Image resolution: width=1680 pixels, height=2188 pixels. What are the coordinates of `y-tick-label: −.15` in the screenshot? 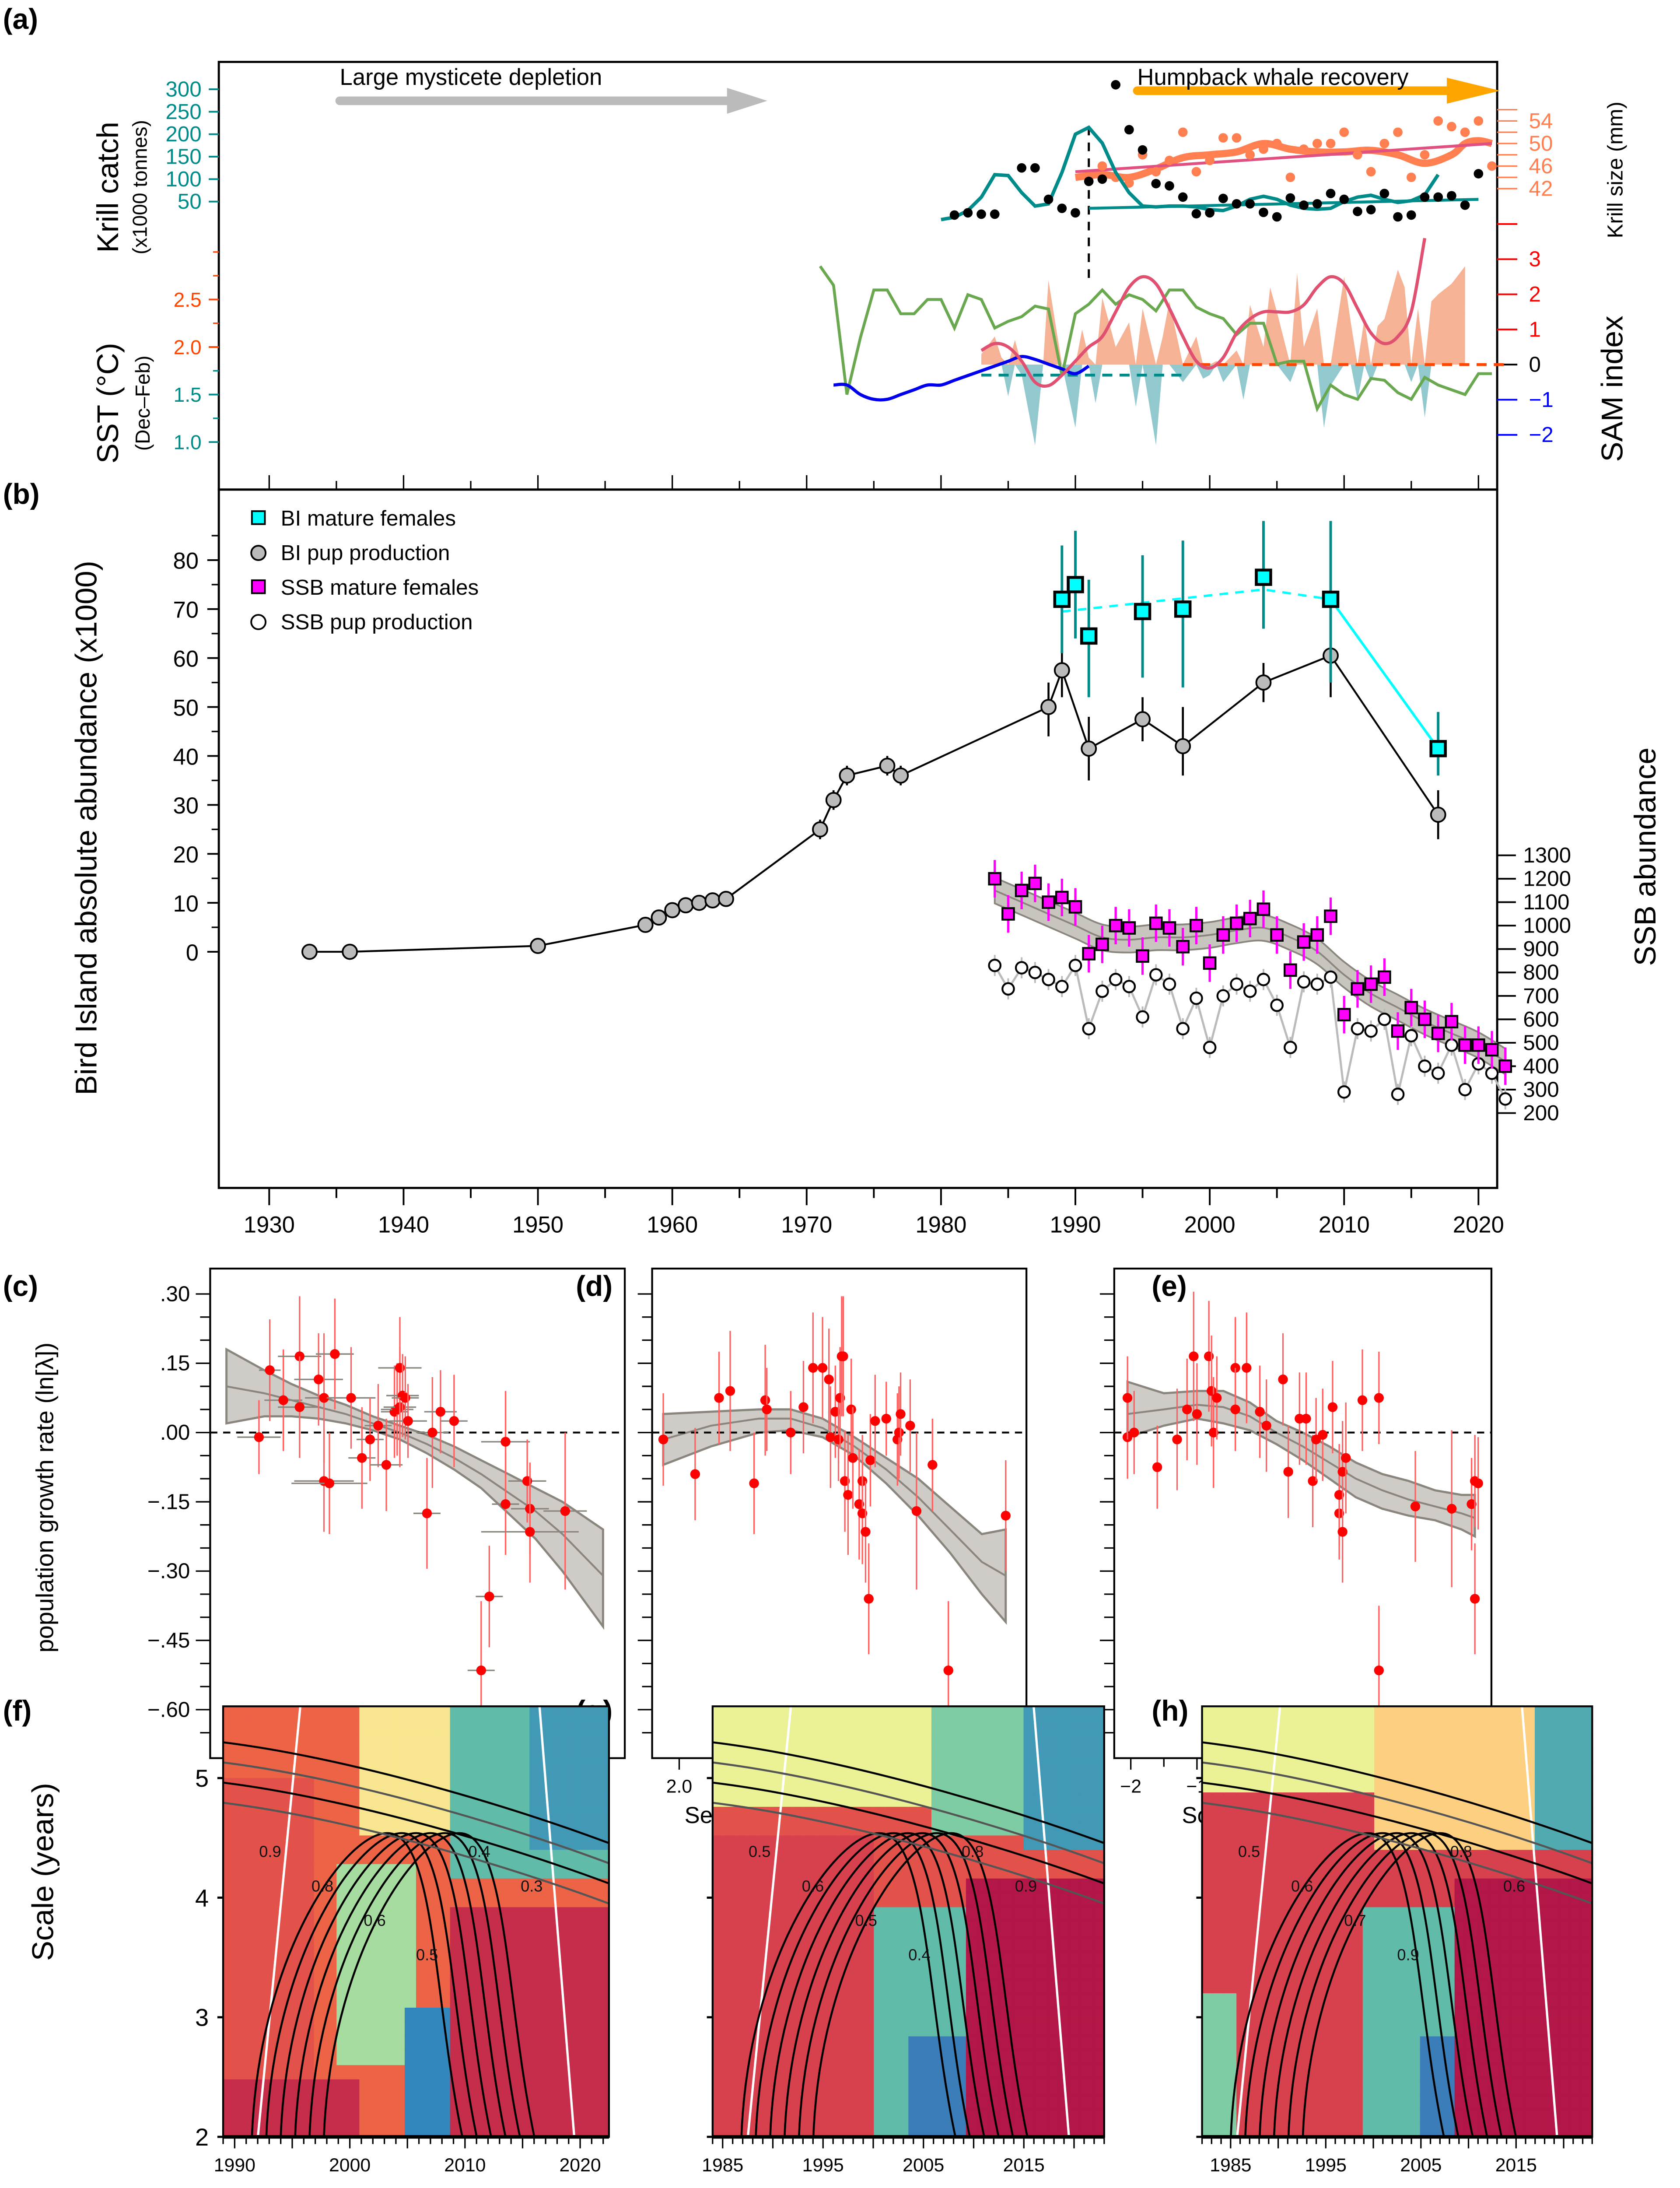 It's located at (168, 1502).